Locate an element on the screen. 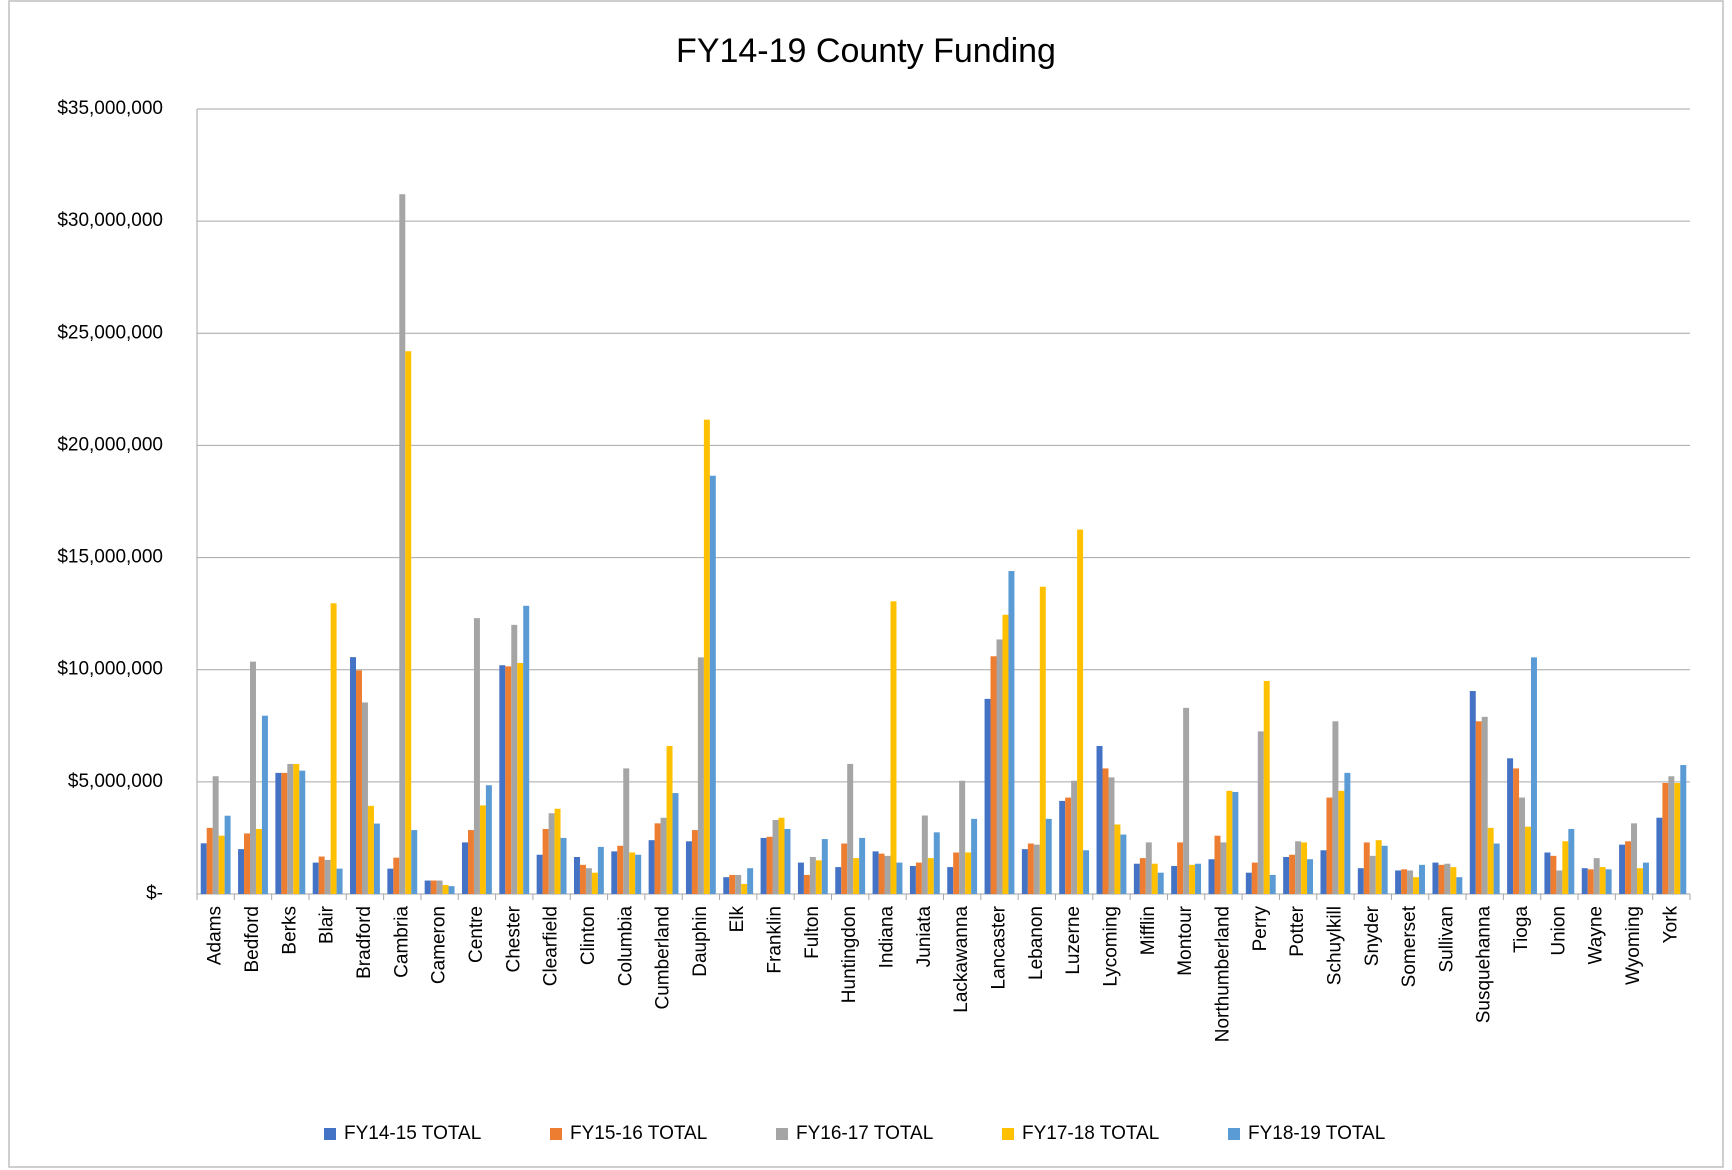 The width and height of the screenshot is (1732, 1170). x-tick-label: Clearfield is located at coordinates (551, 946).